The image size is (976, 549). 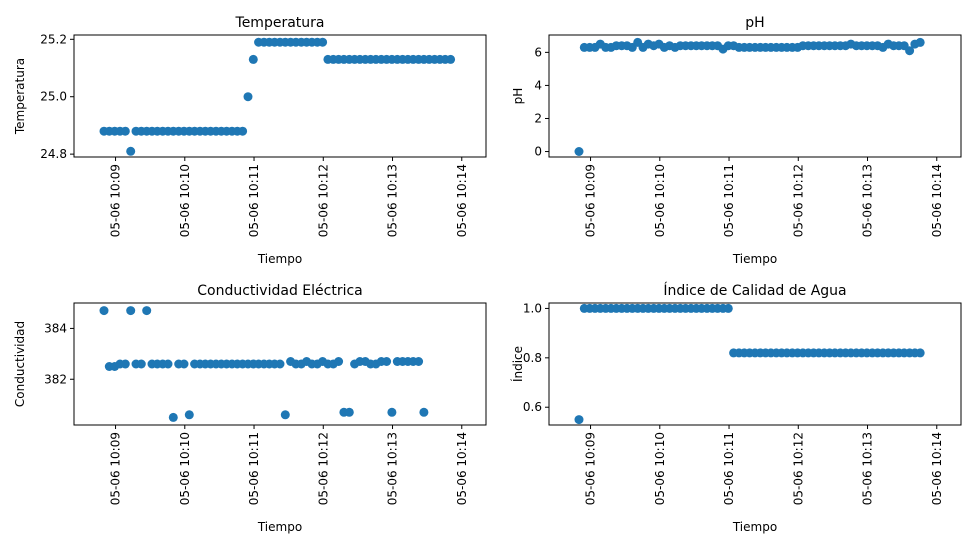 What do you see at coordinates (538, 85) in the screenshot?
I see `y-tick-label: 4` at bounding box center [538, 85].